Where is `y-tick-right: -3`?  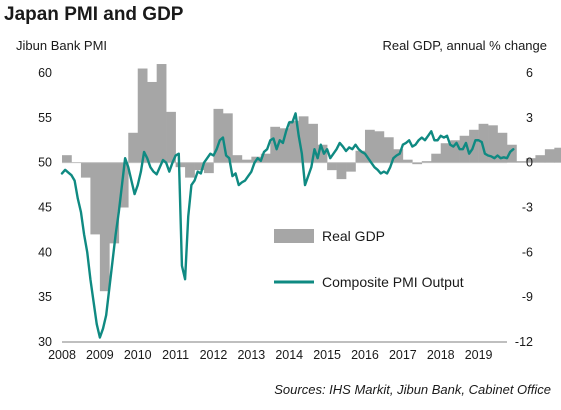 y-tick-right: -3 is located at coordinates (527, 208).